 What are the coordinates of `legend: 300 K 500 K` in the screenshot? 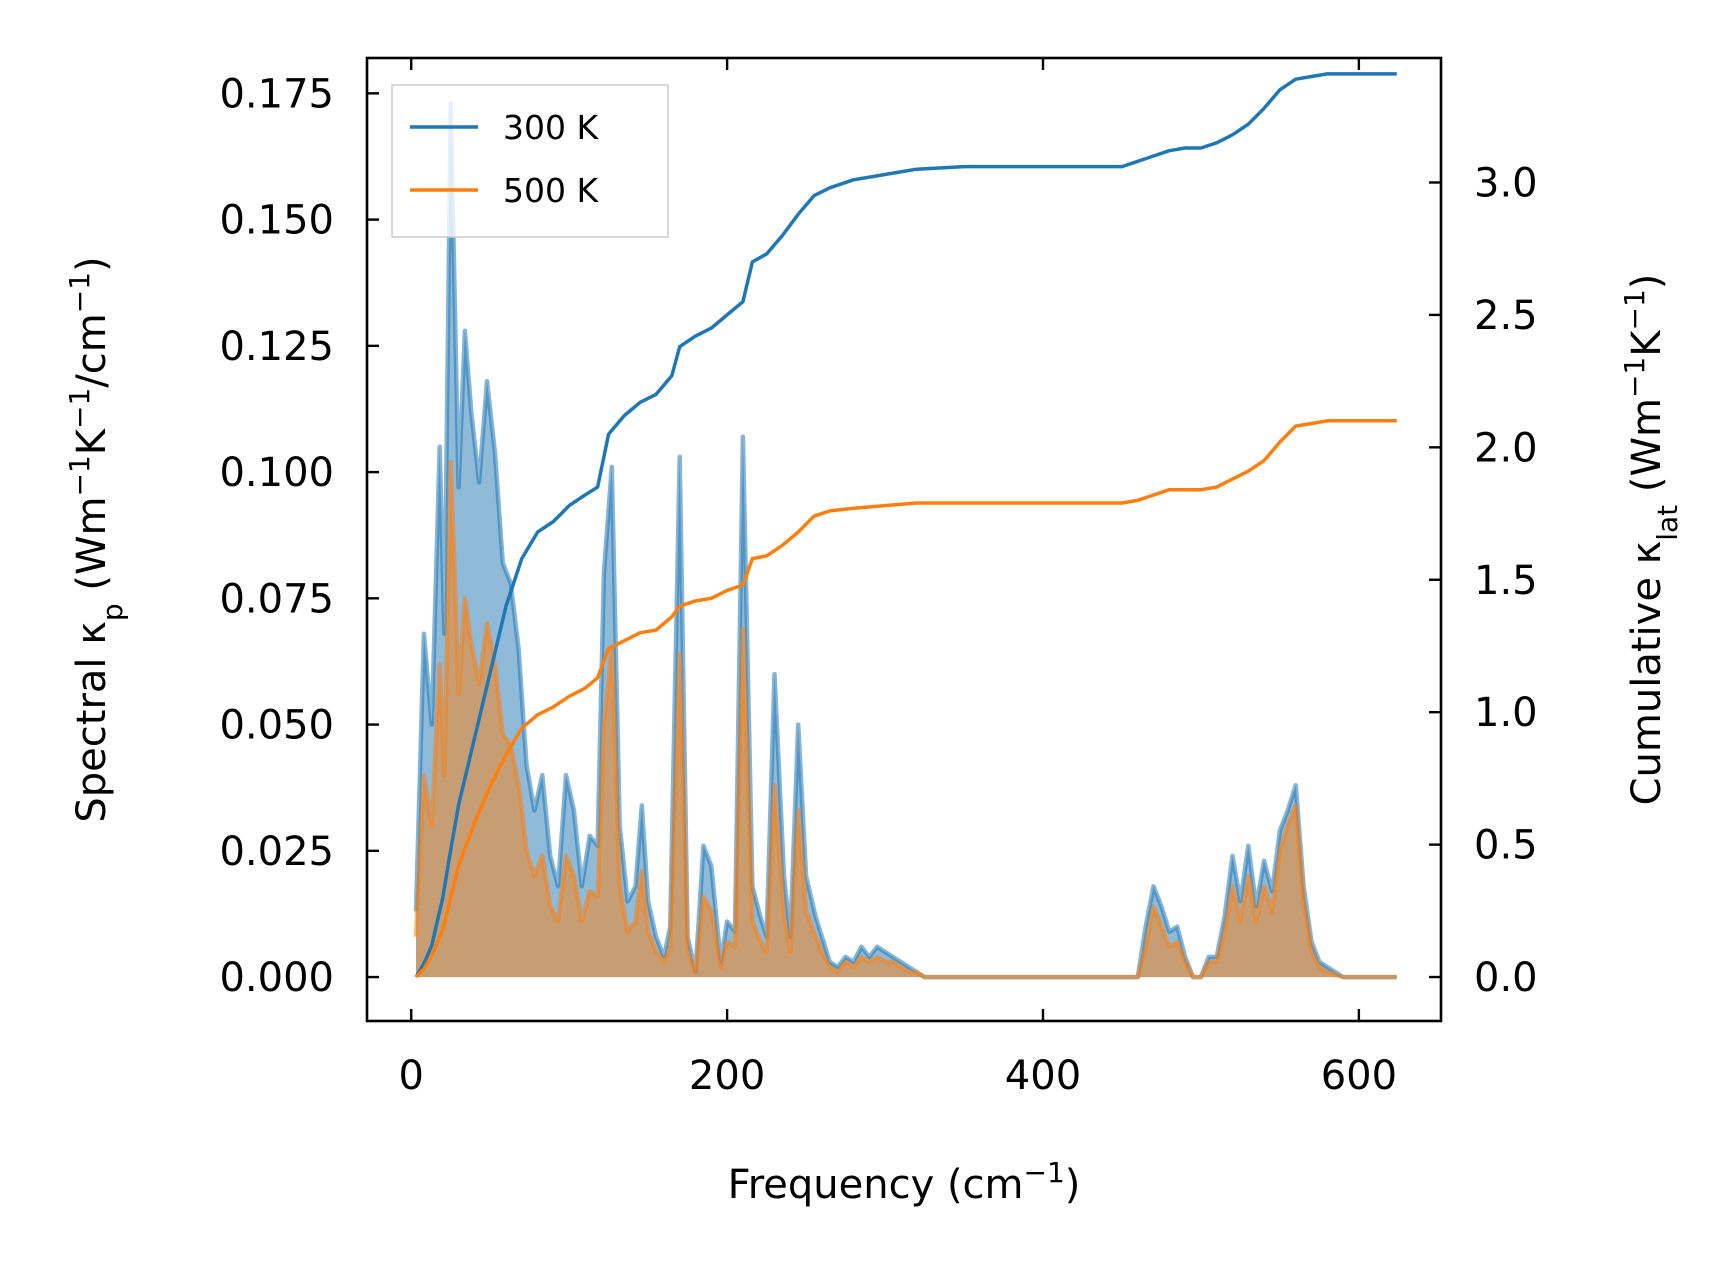 It's located at (530, 161).